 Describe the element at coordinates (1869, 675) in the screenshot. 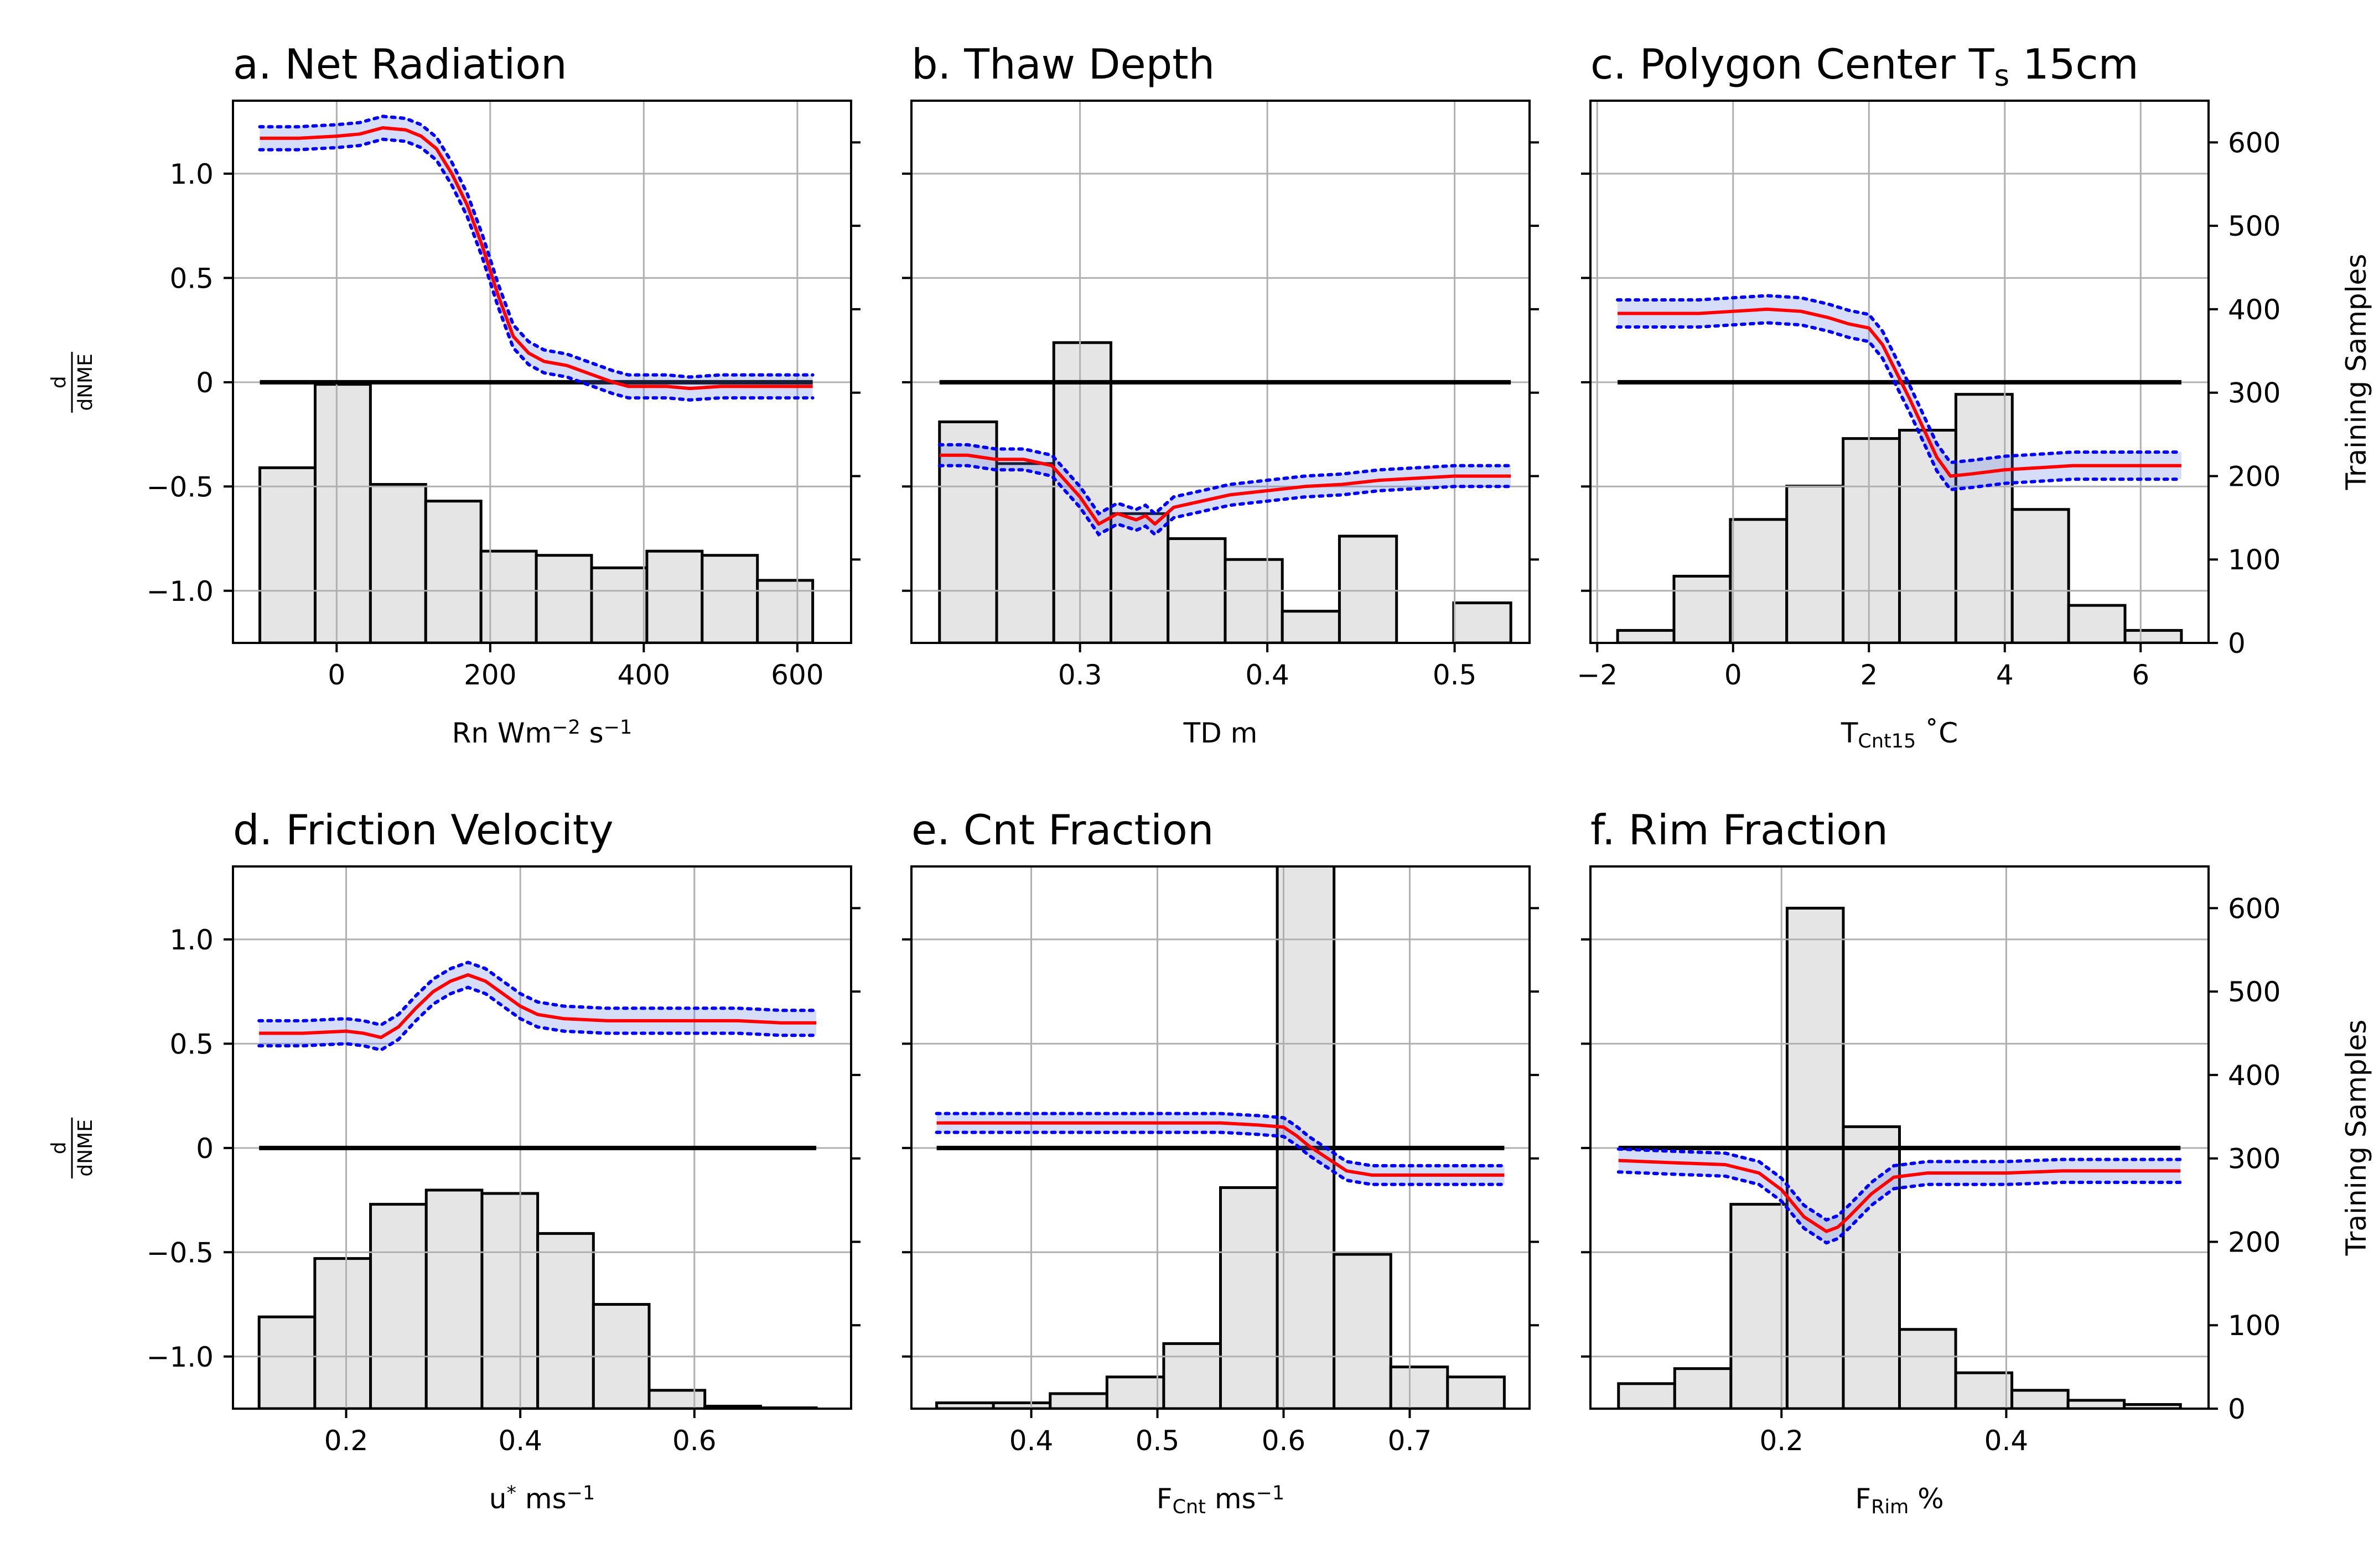

I see `x-tick-label: 2` at that location.